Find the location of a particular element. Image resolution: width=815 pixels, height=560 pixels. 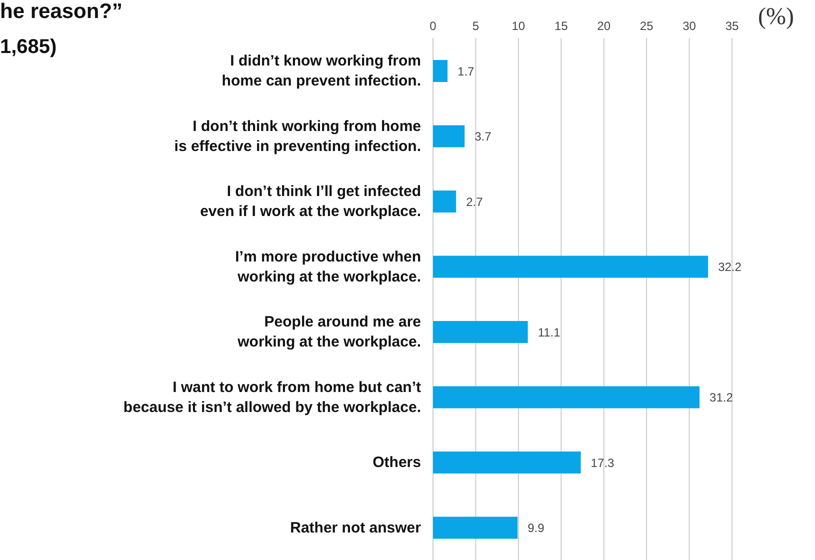

data-label: 17.3 is located at coordinates (602, 463).